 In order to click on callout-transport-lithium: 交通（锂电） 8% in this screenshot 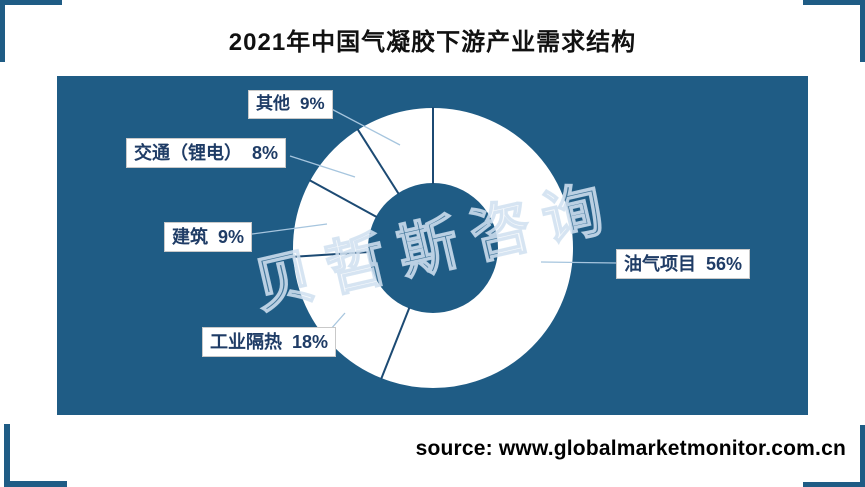, I will do `click(206, 153)`.